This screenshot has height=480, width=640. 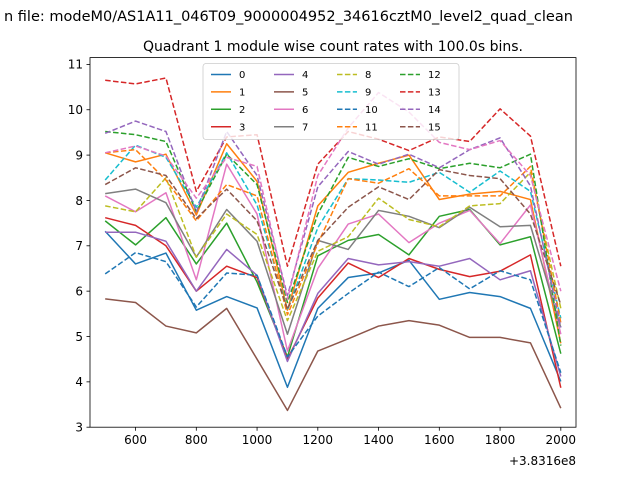 What do you see at coordinates (434, 93) in the screenshot?
I see `legend-label-13: 13` at bounding box center [434, 93].